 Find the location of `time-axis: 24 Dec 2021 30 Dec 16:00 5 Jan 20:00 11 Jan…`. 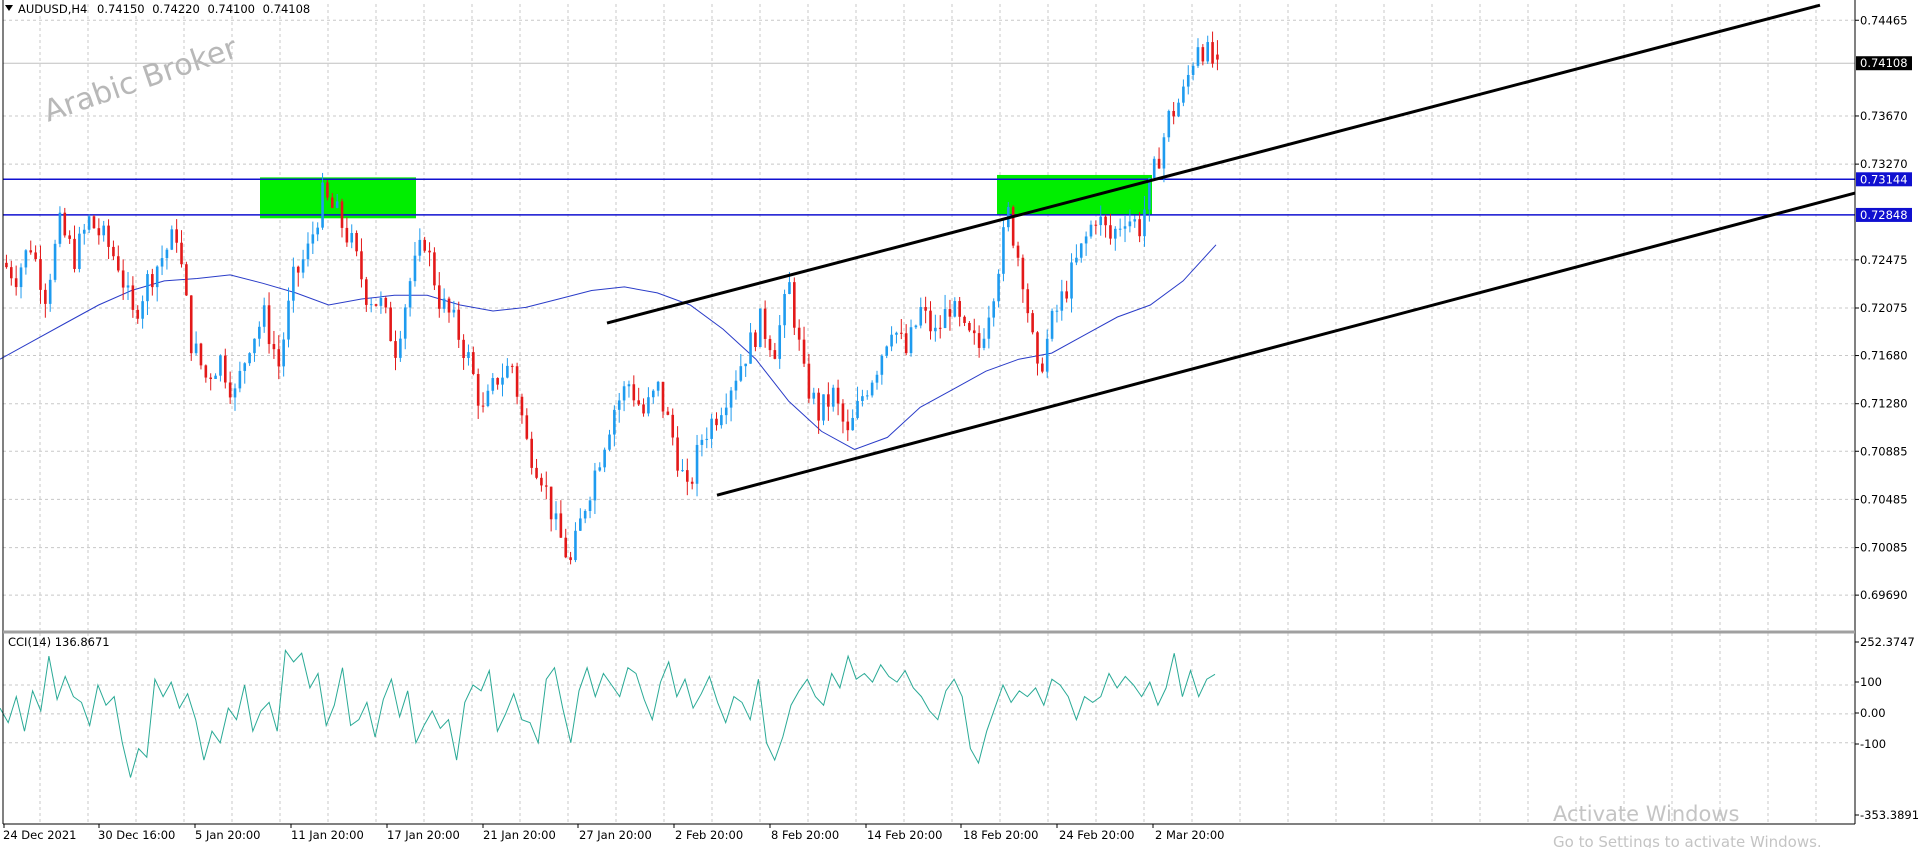

time-axis: 24 Dec 2021 30 Dec 16:00 5 Jan 20:00 11 Jan… is located at coordinates (613, 833).